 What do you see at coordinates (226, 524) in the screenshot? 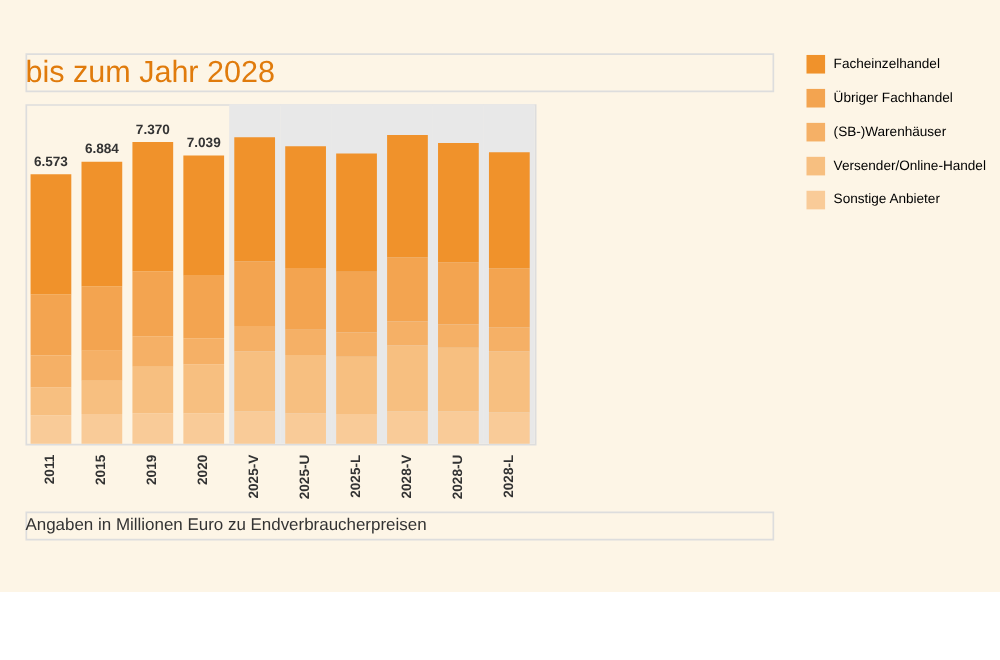
I see `text: Angaben in Millionen Euro zu Endverbraucherpreisen` at bounding box center [226, 524].